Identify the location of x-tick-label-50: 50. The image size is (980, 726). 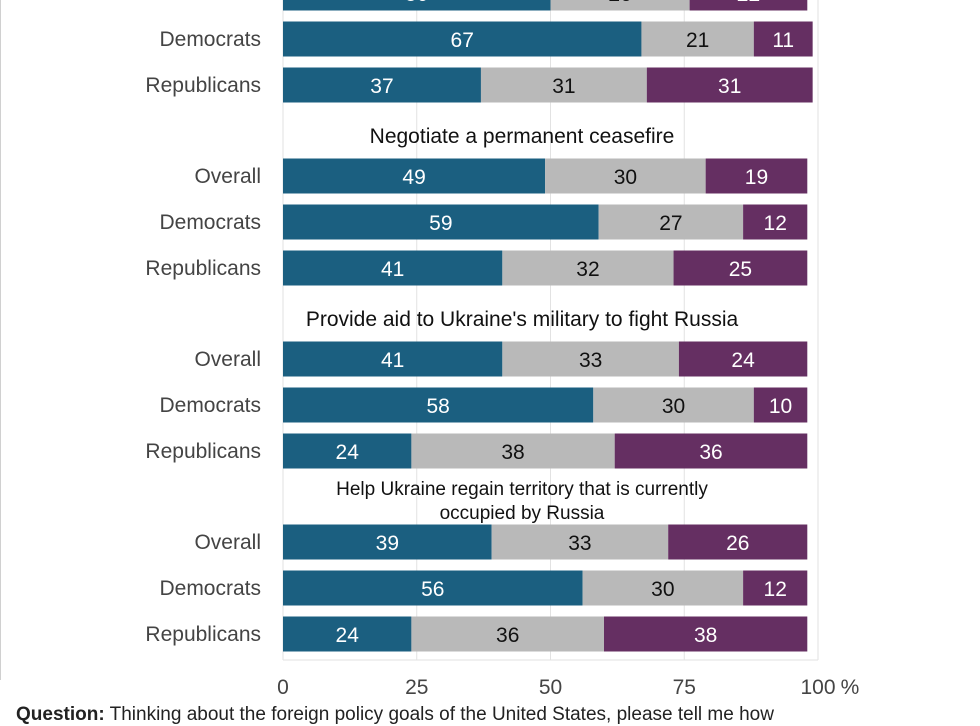
(550, 687).